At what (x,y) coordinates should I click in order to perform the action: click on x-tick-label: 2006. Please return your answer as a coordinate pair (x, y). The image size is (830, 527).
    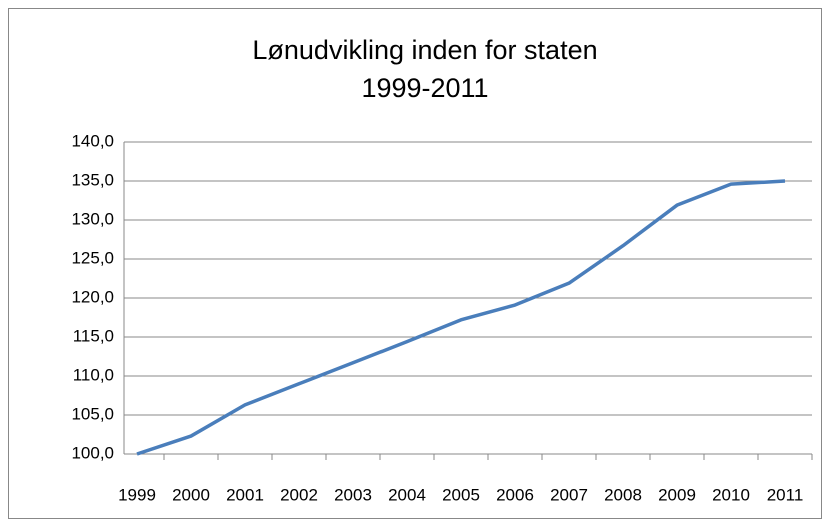
    Looking at the image, I should click on (515, 494).